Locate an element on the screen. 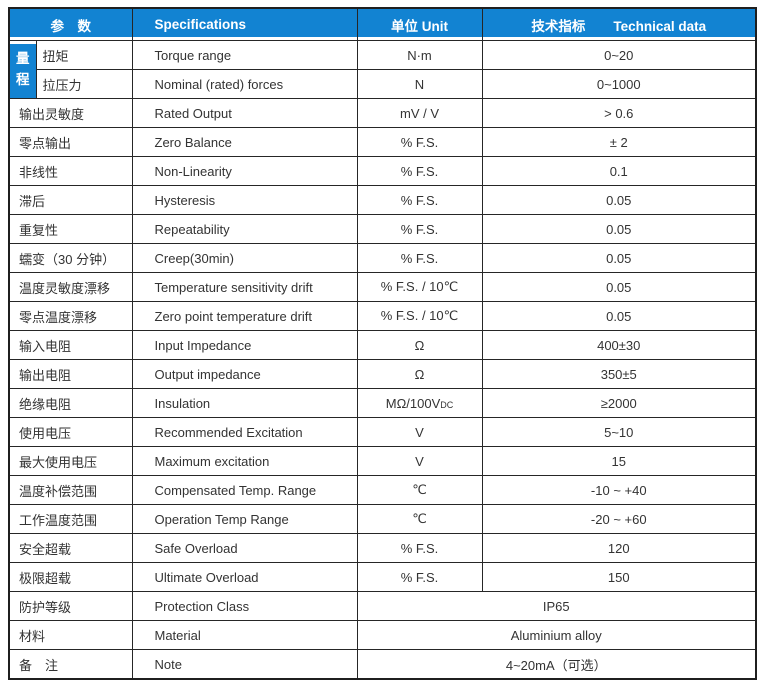 Image resolution: width=764 pixels, height=680 pixels. unit-cell: N·m is located at coordinates (419, 55).